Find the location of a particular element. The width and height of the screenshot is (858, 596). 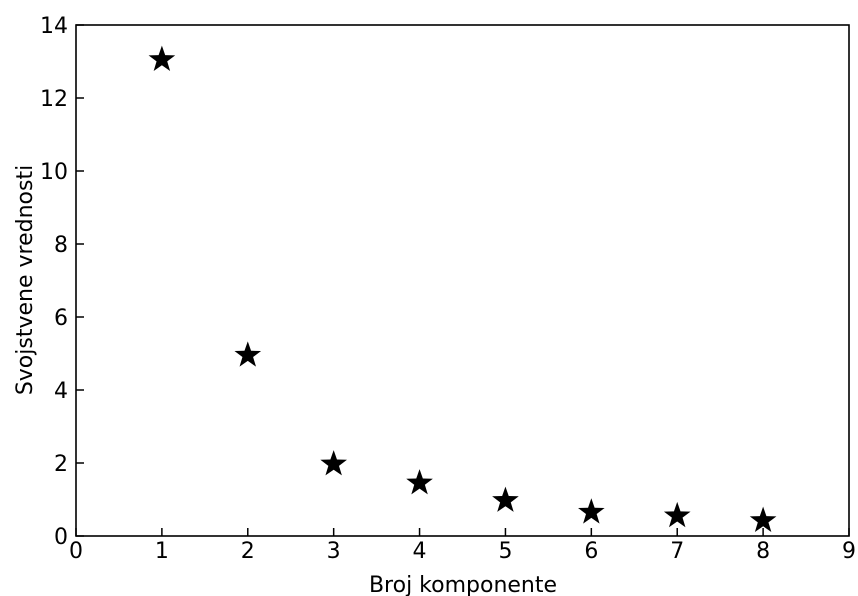

x-axis: 0 1 2 3 4 5 6 7 8 9 is located at coordinates (462, 546).